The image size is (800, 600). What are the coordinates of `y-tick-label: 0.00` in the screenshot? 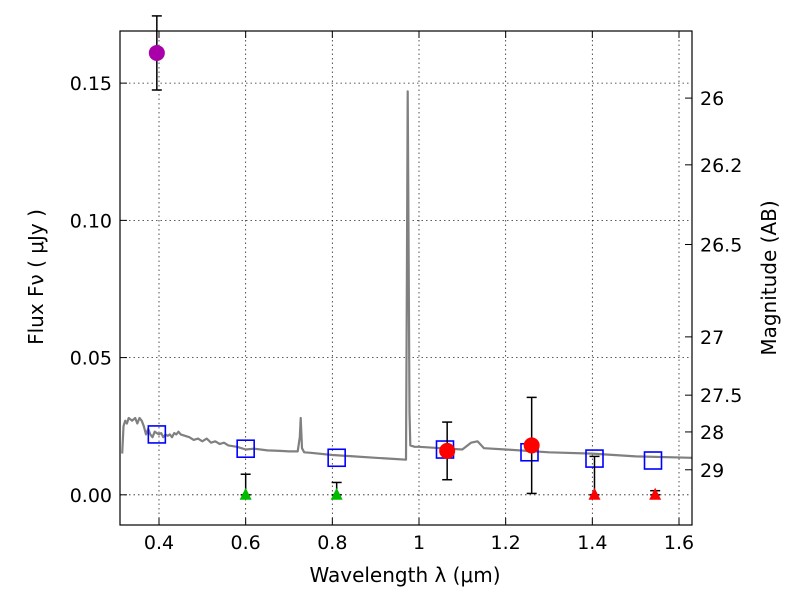 It's located at (91, 496).